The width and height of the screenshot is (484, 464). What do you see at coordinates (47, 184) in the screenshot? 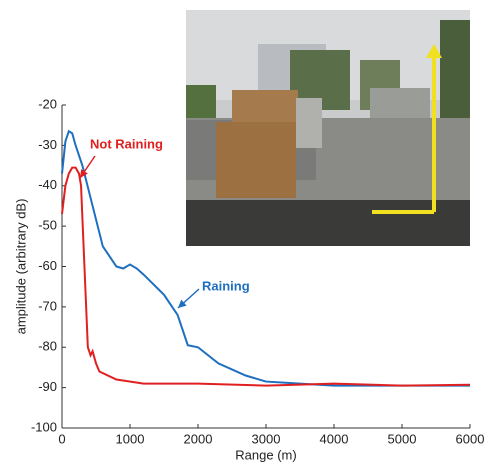
I see `y-tick-label: -40` at bounding box center [47, 184].